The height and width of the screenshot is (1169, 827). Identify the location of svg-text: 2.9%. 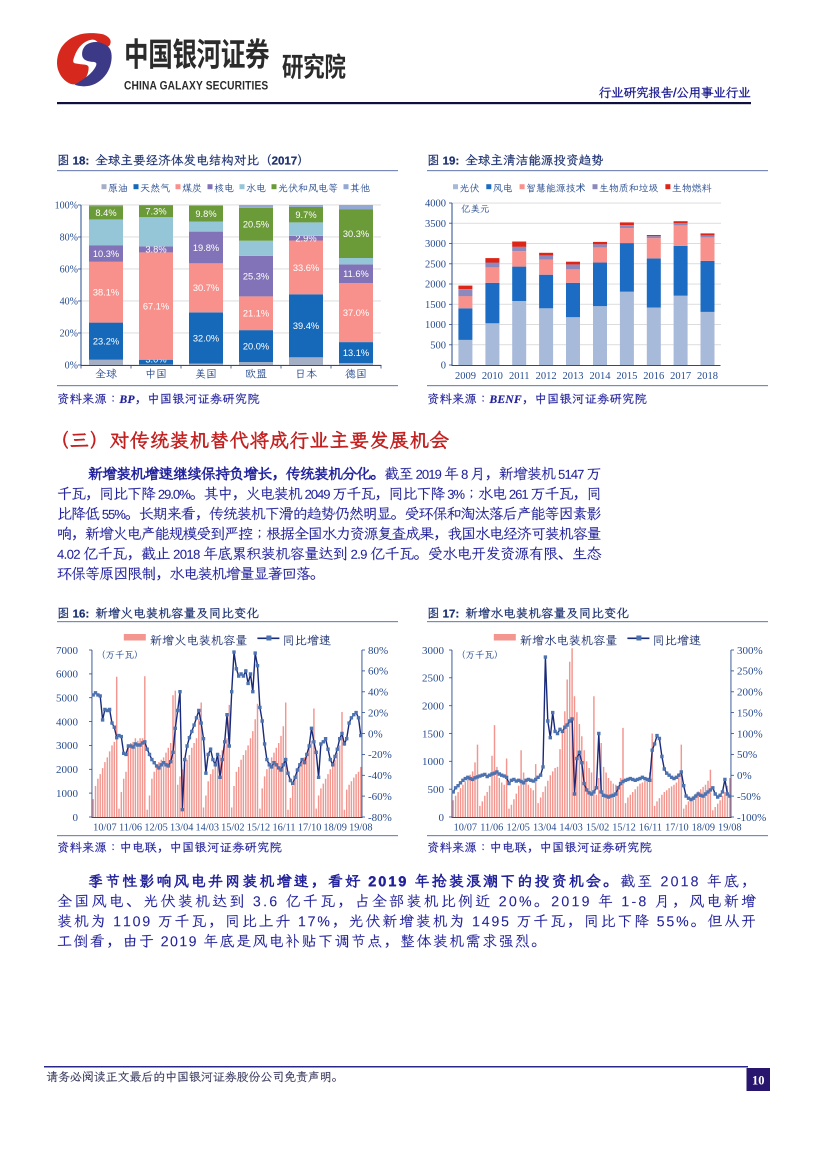
(305, 239).